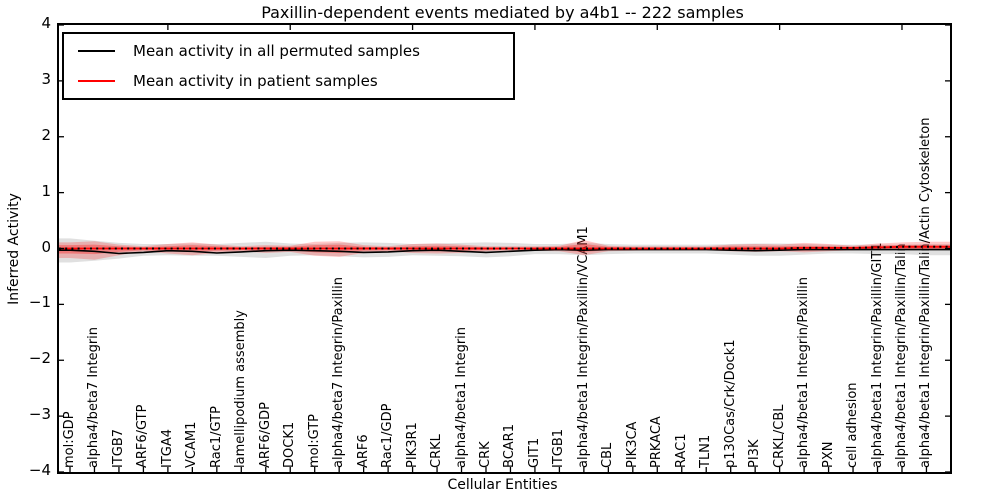  I want to click on line-patient-mean-dotted-markers, so click(504, 247).